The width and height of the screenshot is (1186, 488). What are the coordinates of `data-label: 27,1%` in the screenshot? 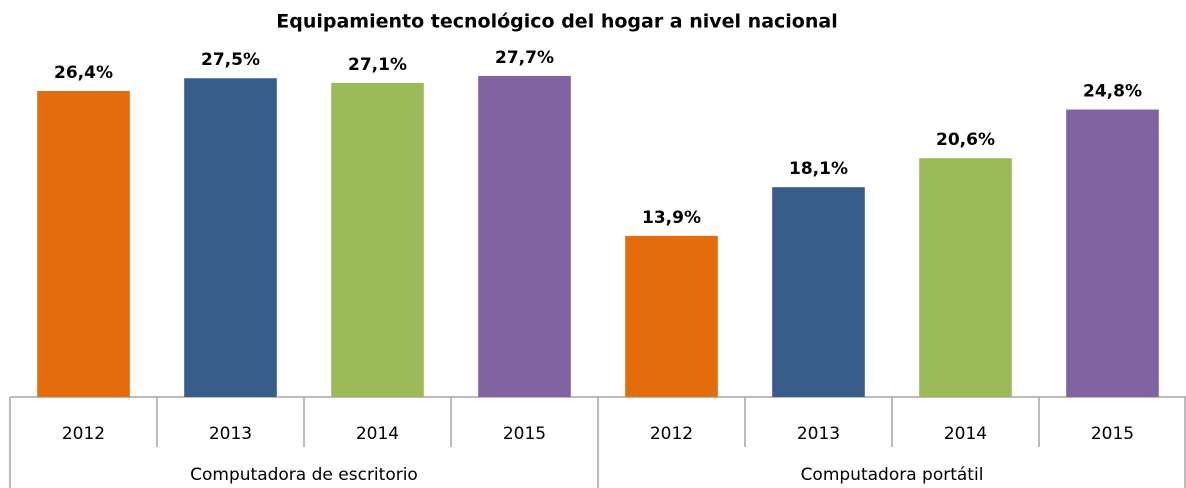 It's located at (377, 65).